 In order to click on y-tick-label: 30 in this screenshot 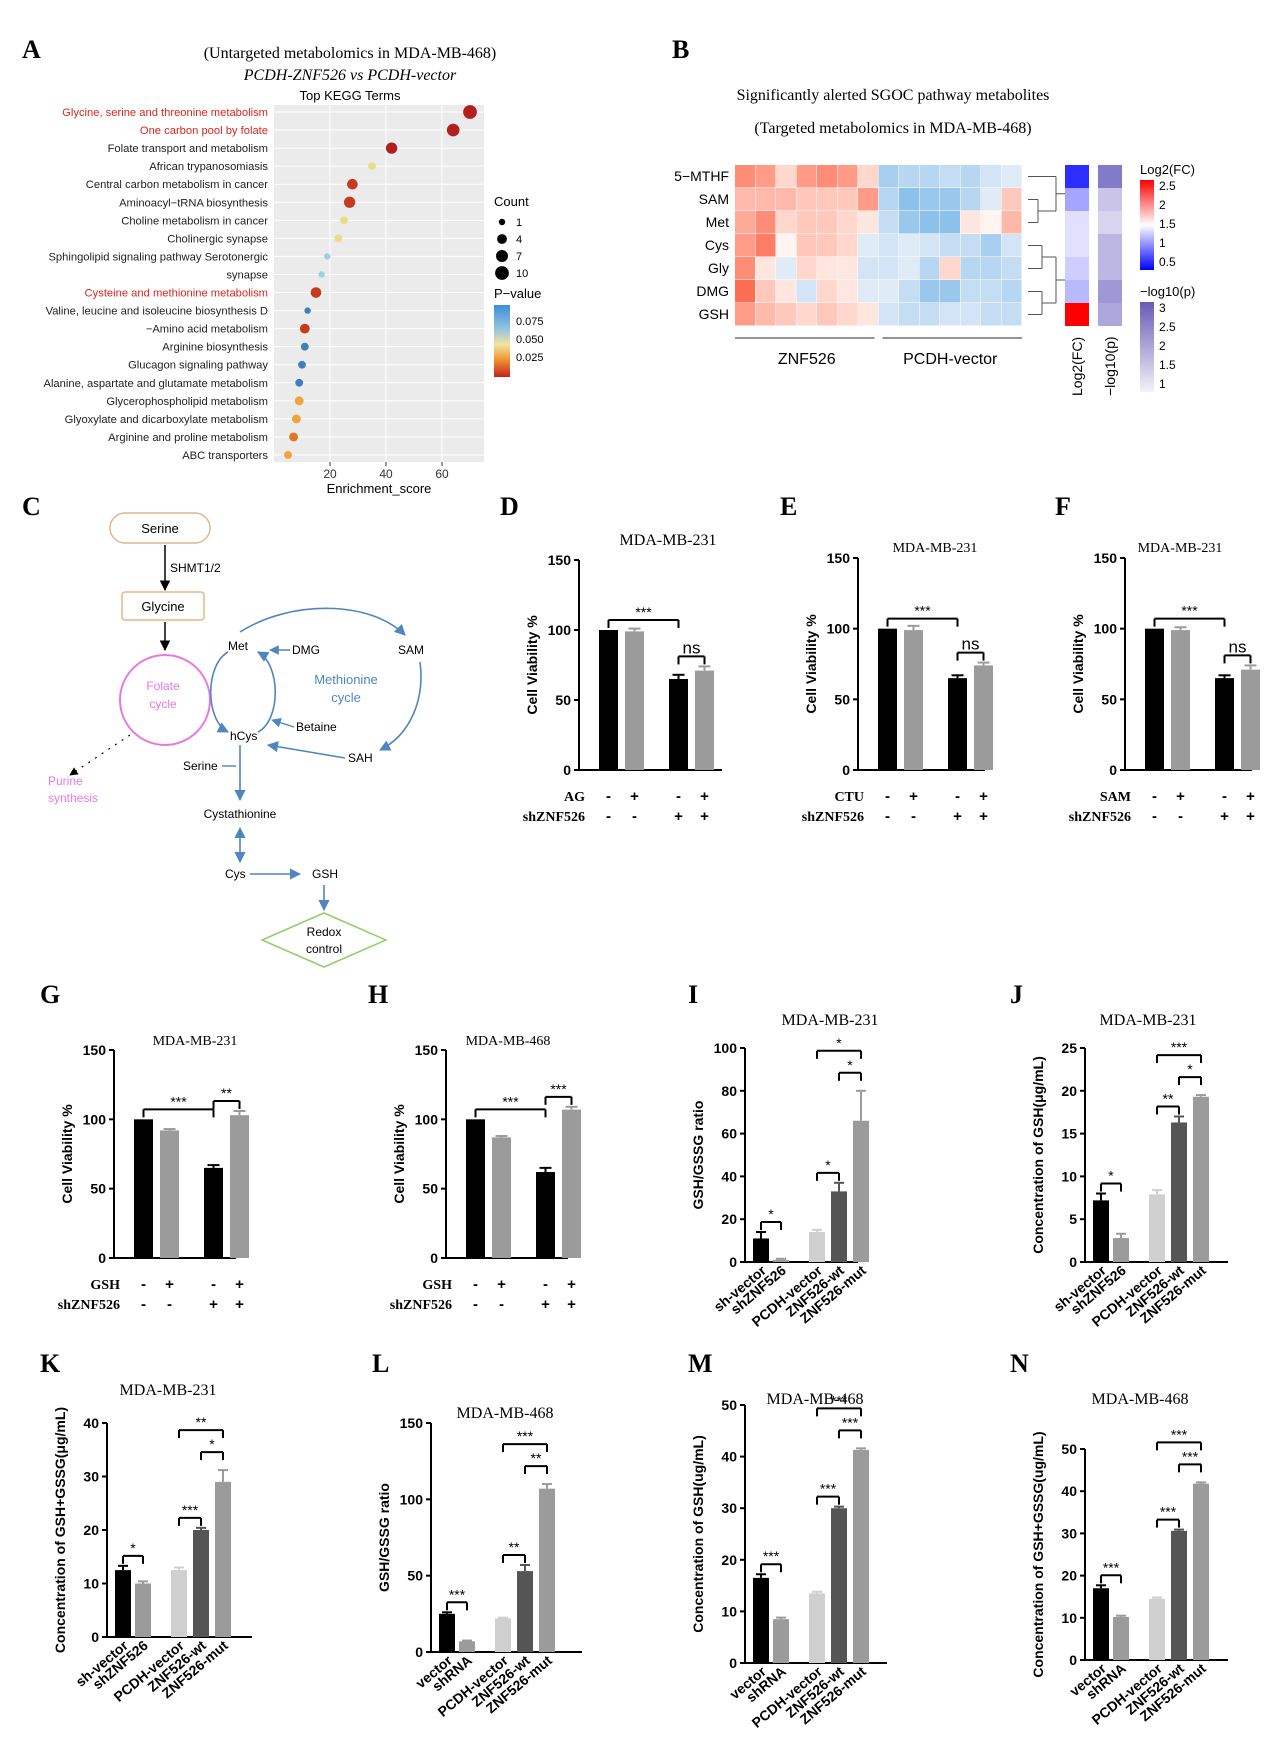, I will do `click(729, 1508)`.